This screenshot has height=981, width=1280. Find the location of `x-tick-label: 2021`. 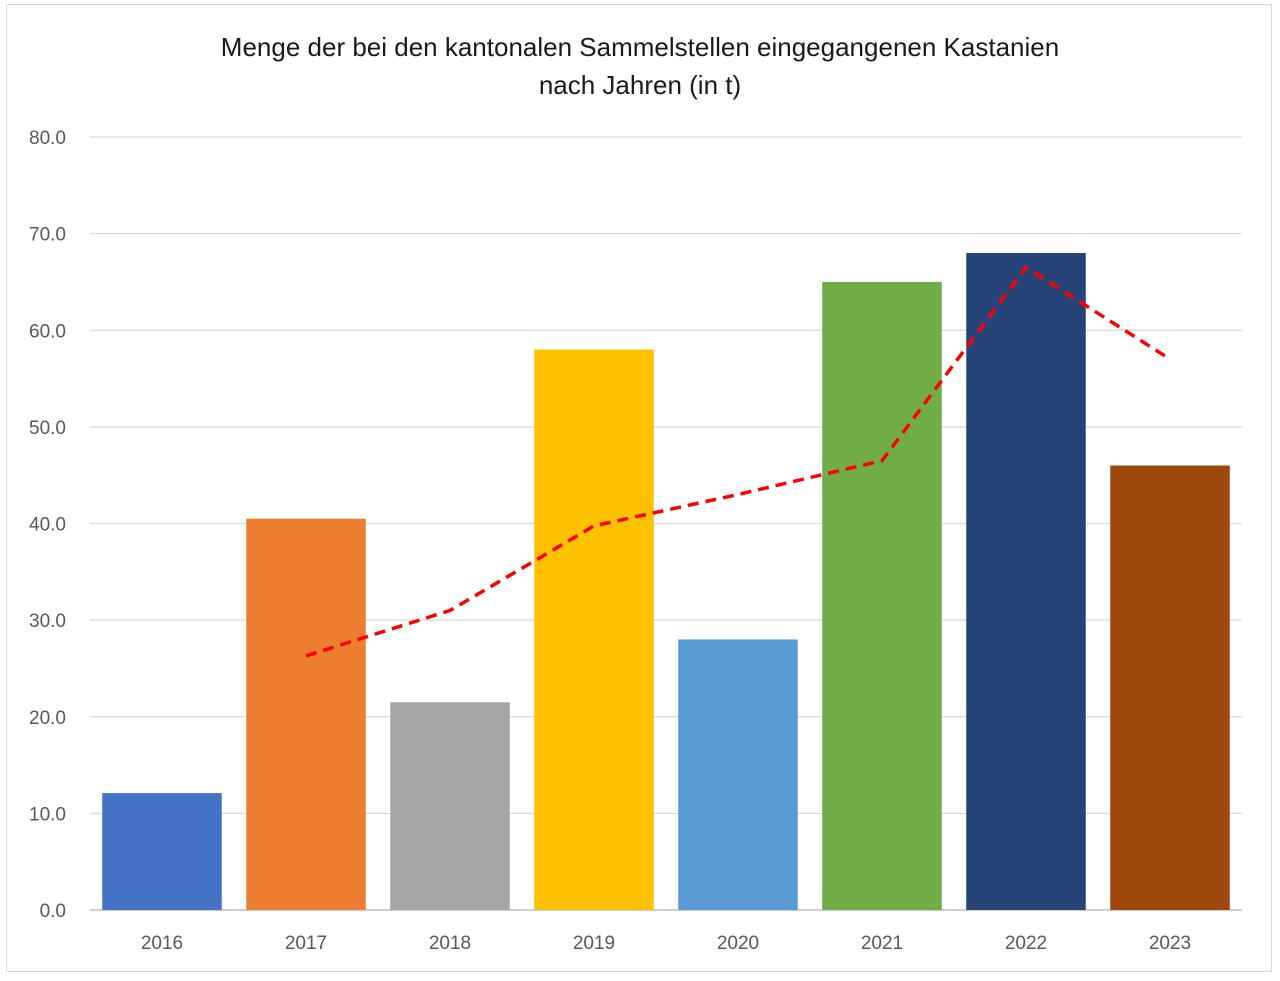

x-tick-label: 2021 is located at coordinates (882, 943).